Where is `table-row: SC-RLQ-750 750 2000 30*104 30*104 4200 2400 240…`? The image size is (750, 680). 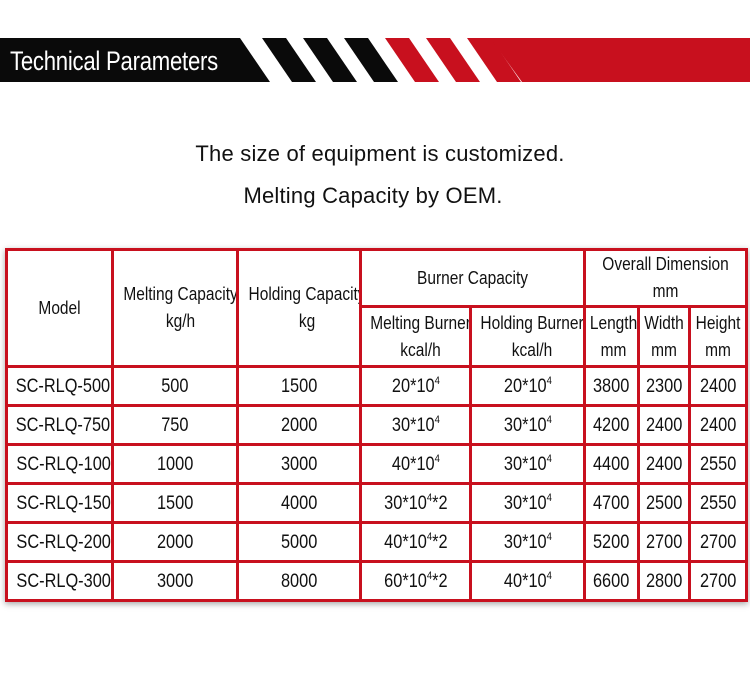 table-row: SC-RLQ-750 750 2000 30*104 30*104 4200 2400 240… is located at coordinates (377, 425).